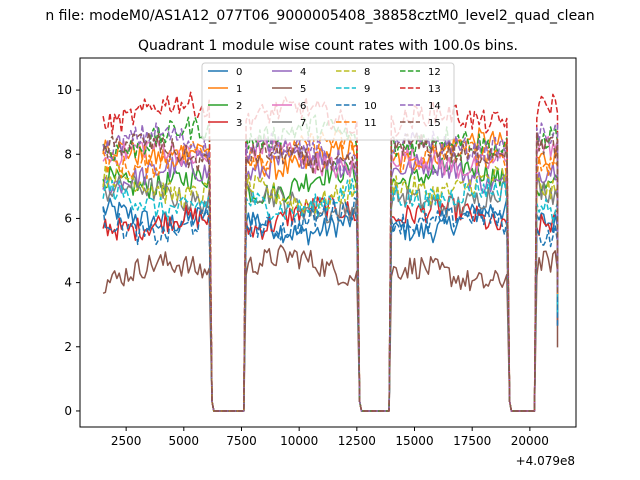 The image size is (640, 480). What do you see at coordinates (68, 250) in the screenshot?
I see `y-axis: 0 2 4 6 8 10` at bounding box center [68, 250].